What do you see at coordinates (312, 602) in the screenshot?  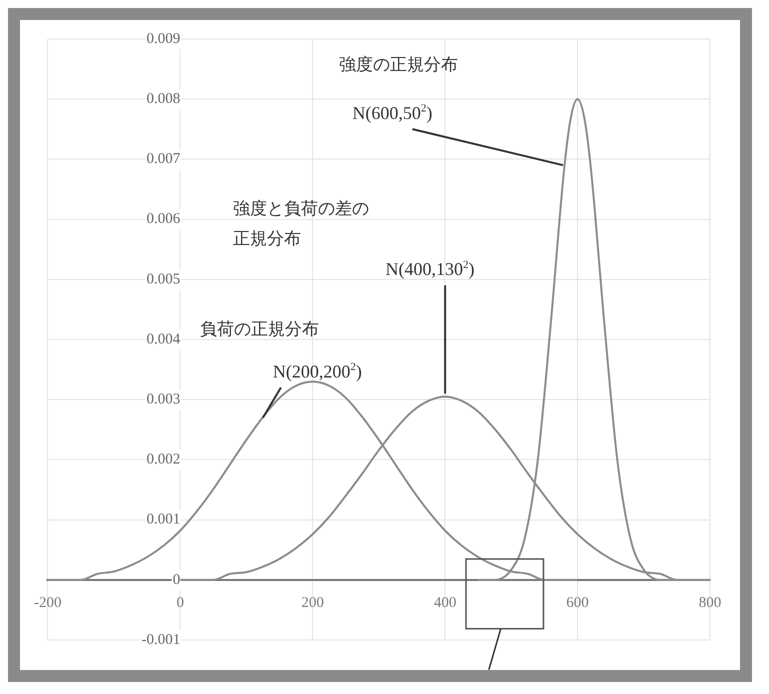 I see `x-tick-label: 200` at bounding box center [312, 602].